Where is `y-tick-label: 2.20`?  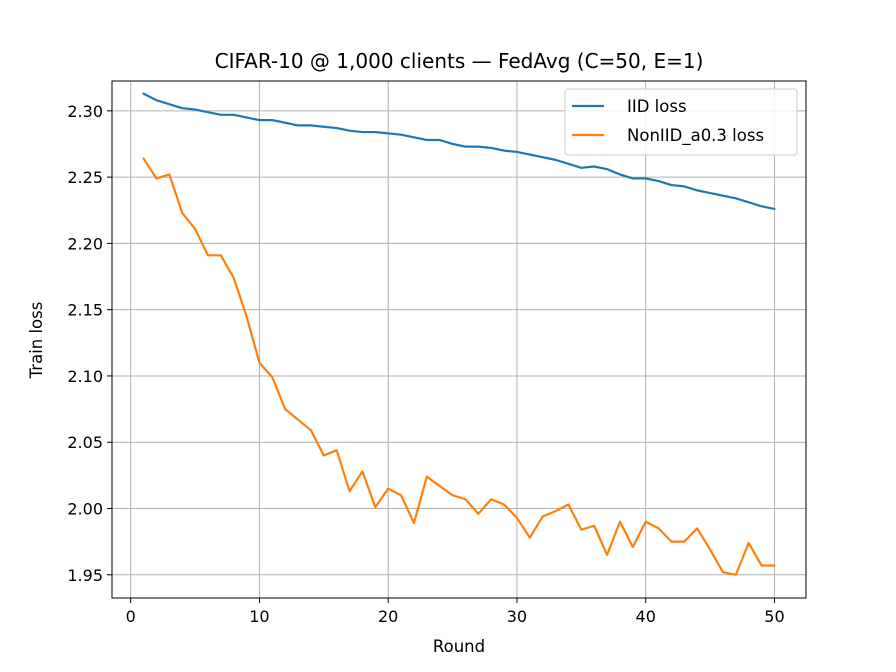 y-tick-label: 2.20 is located at coordinates (85, 243).